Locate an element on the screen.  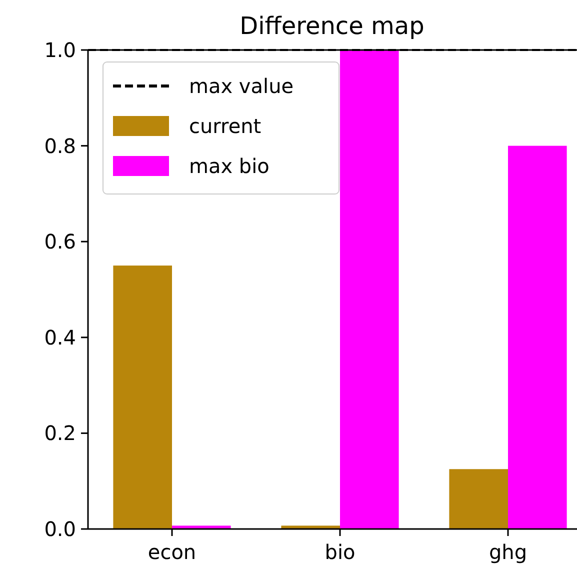
legend-label: current is located at coordinates (225, 126).